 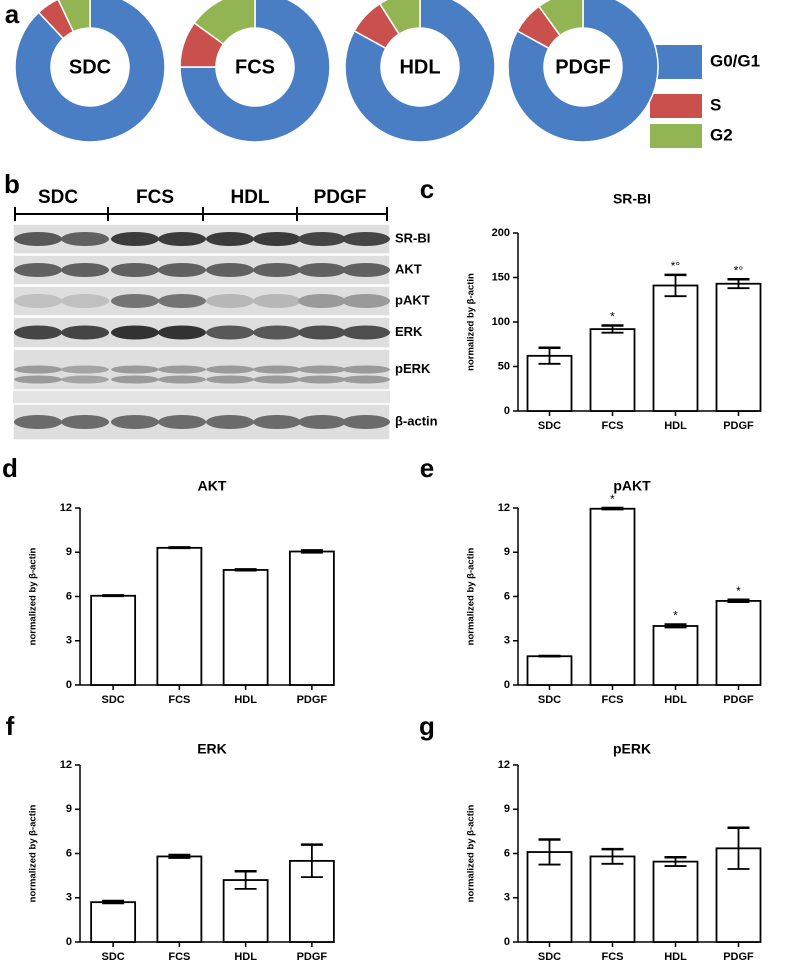 I want to click on y-tick-label: 12, so click(x=66, y=765).